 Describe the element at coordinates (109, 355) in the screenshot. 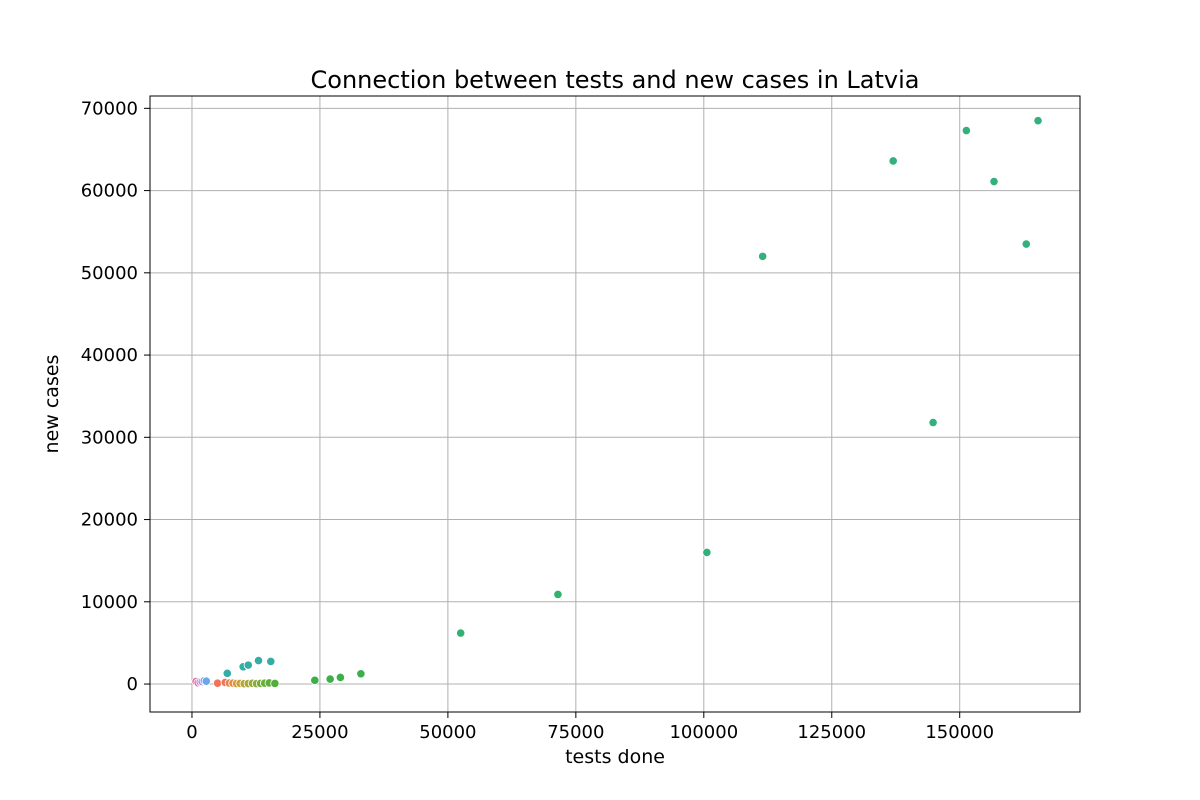

I see `y-tick-label: 40000` at that location.